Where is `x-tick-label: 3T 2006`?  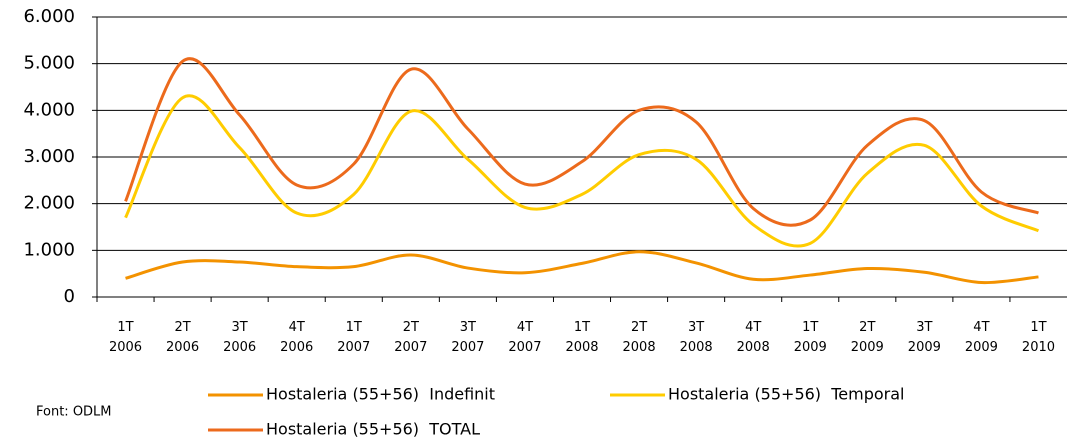
x-tick-label: 3T 2006 is located at coordinates (239, 337).